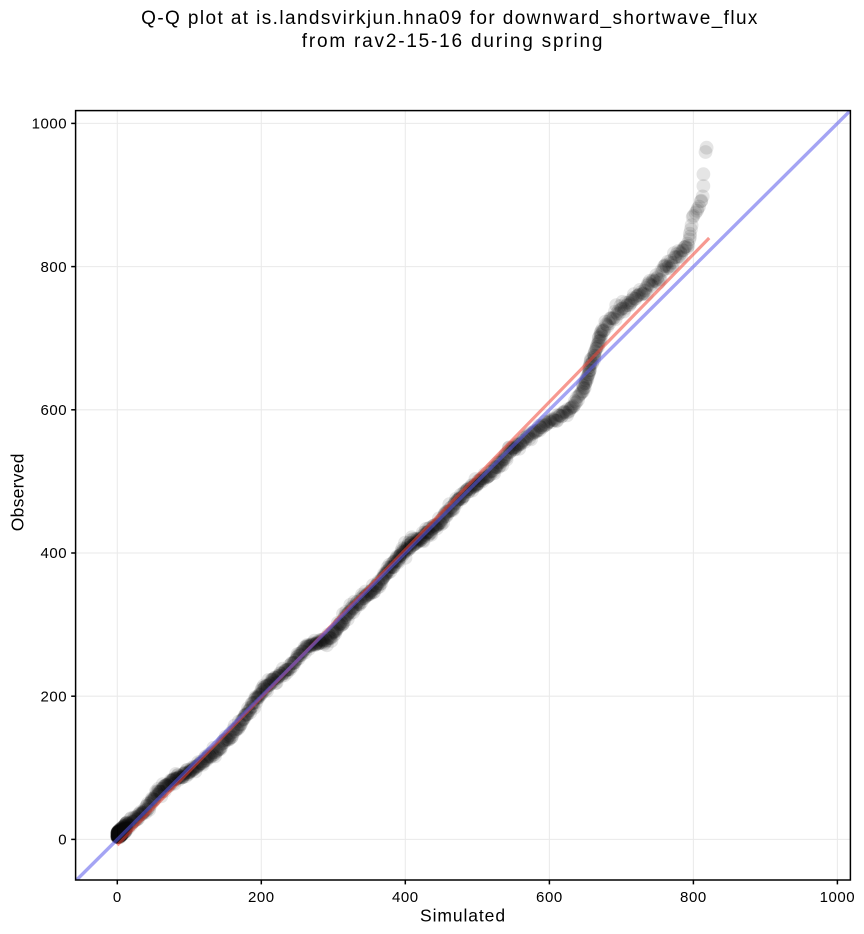  I want to click on svg-text: Simulated, so click(463, 916).